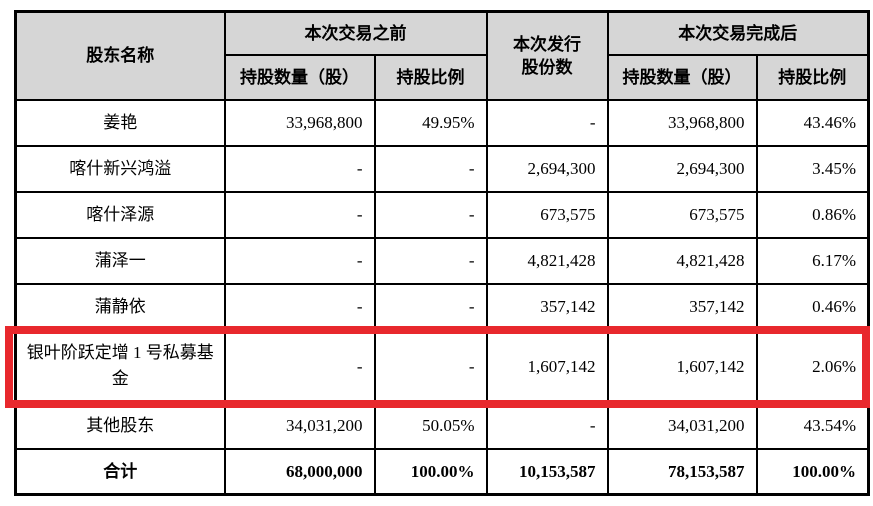 The width and height of the screenshot is (873, 506). I want to click on after-shares-cell: 357,142, so click(682, 306).